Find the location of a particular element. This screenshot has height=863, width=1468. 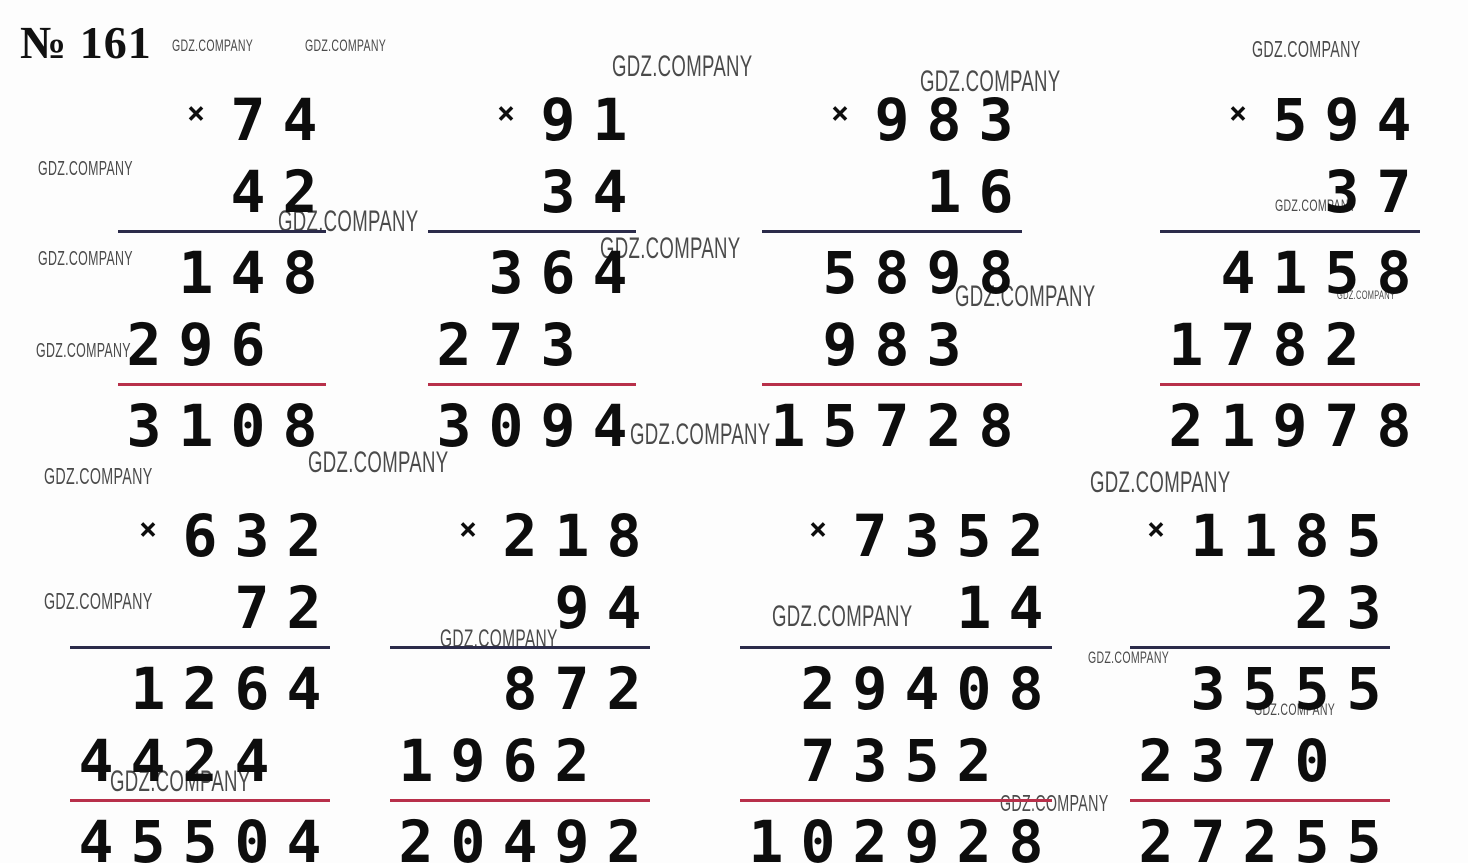

problem-8: ×11850002303555237027255 is located at coordinates (1260, 681).